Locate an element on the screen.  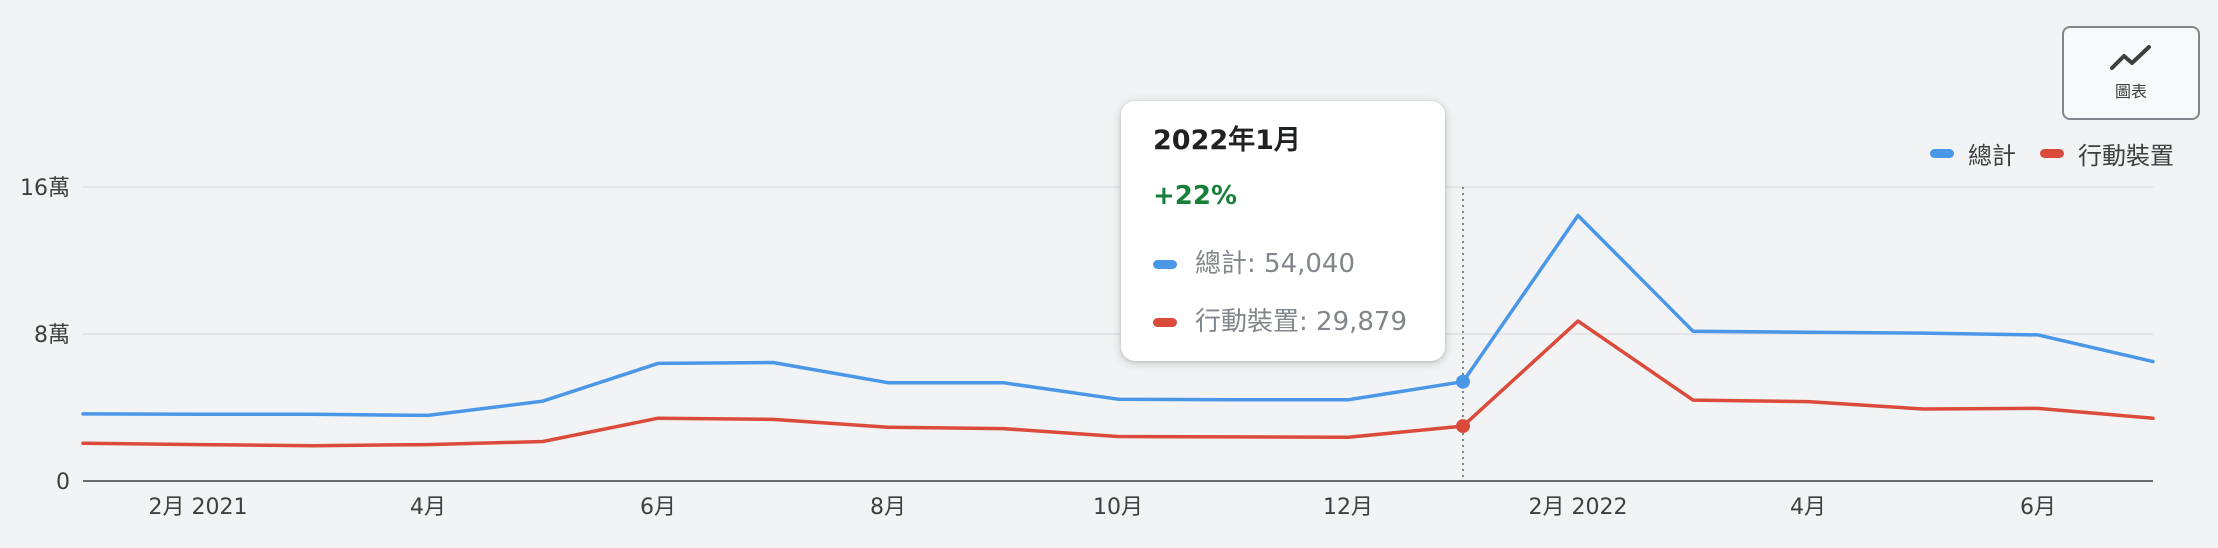
legend-item-mobile: 行動裝置 is located at coordinates (2107, 153).